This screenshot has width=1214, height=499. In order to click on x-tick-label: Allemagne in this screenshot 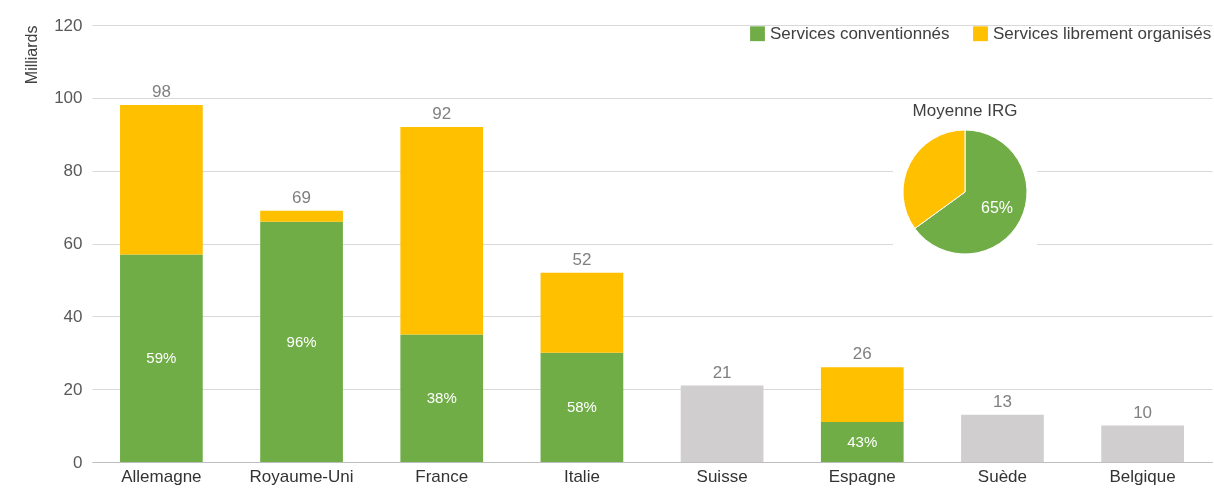, I will do `click(161, 476)`.